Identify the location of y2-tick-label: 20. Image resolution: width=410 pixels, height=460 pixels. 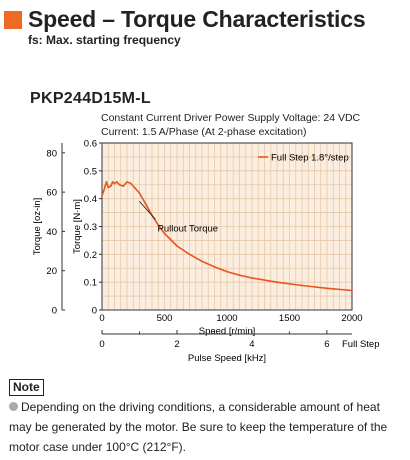
(51, 271).